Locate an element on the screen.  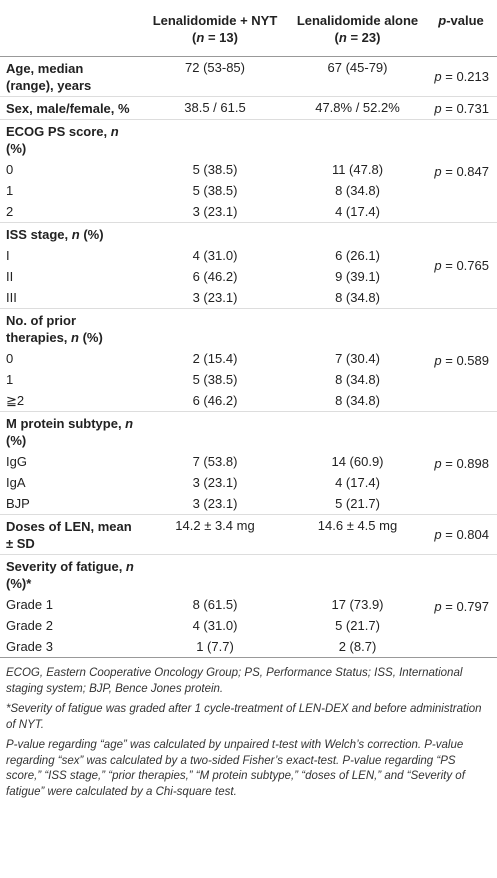
cell-value: 4 (31.0) is located at coordinates (215, 255).